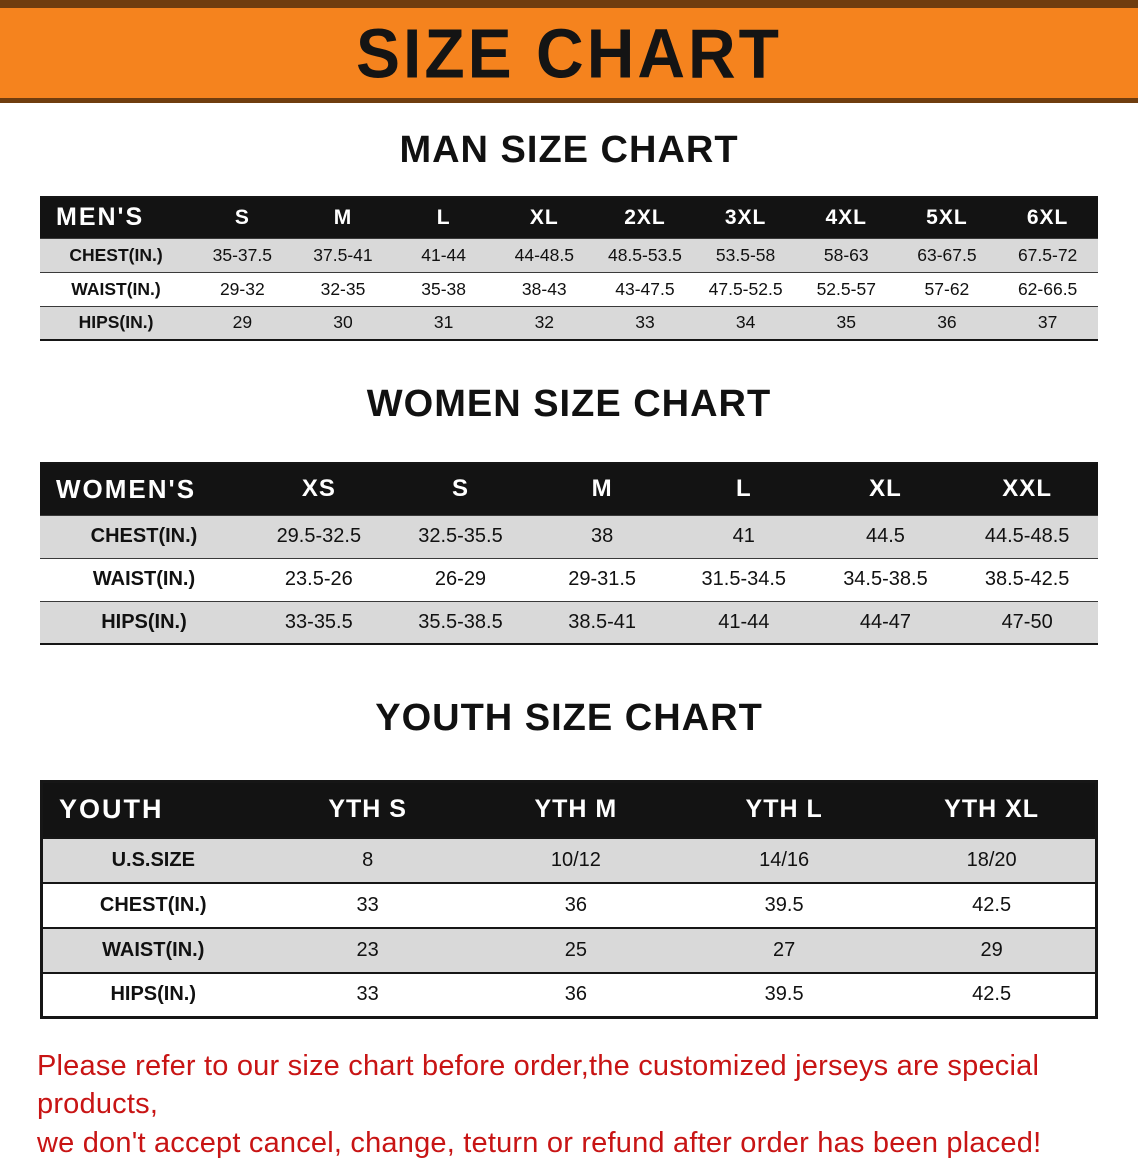 The width and height of the screenshot is (1138, 1176). Describe the element at coordinates (1027, 536) in the screenshot. I see `size-value-cell: 44.5-48.5` at that location.